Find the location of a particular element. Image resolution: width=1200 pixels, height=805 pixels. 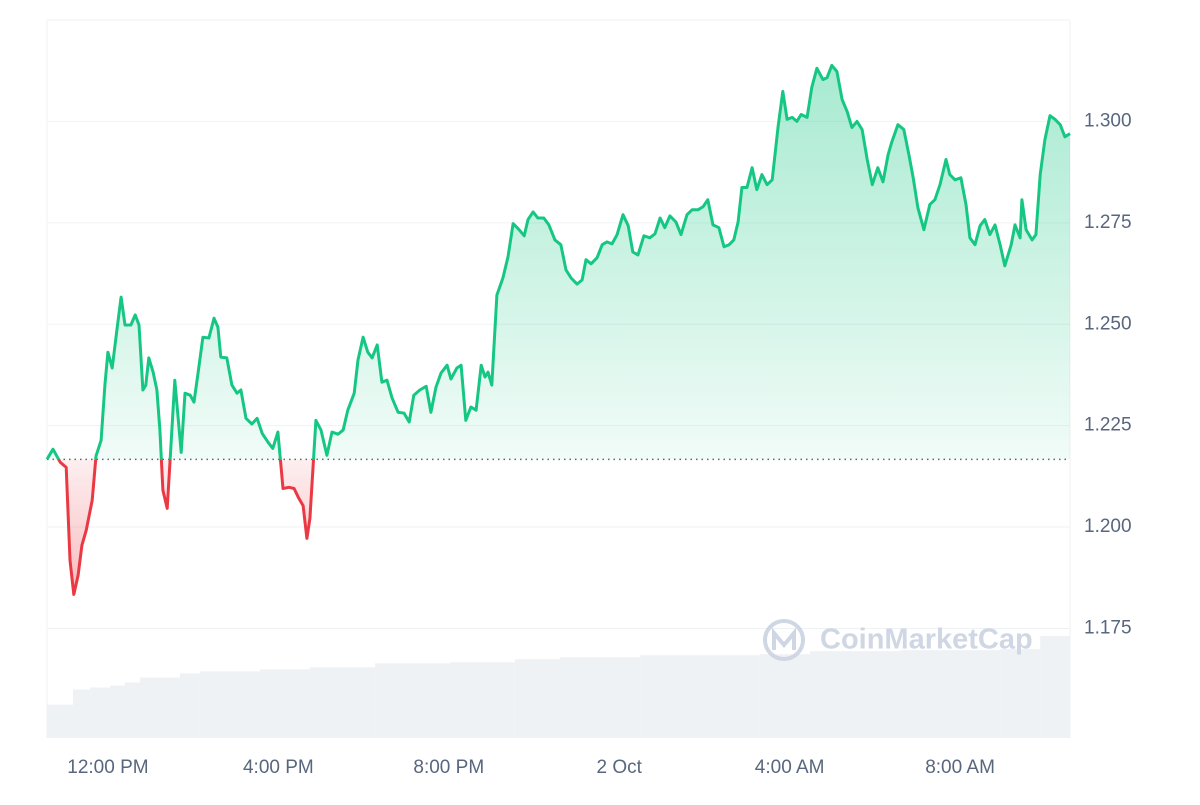

watermark-logo-m is located at coordinates (784, 638).